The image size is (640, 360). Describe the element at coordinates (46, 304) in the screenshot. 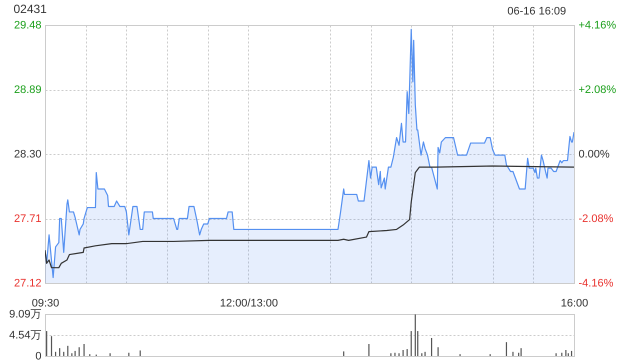

I see `x-tick-label: 09:30` at that location.